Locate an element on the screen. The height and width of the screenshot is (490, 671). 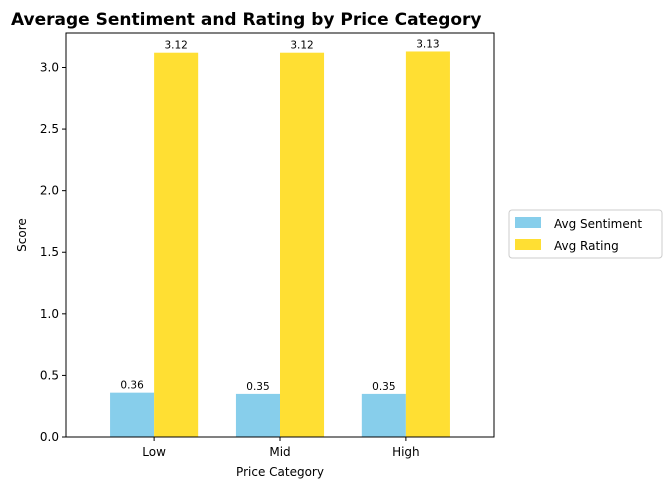
x-axis: Low Mid High is located at coordinates (281, 448).